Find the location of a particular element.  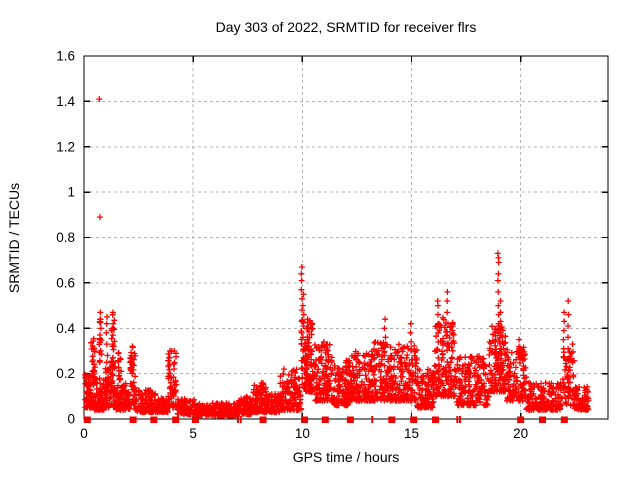

y-tick-label: 0.6 is located at coordinates (65, 282).